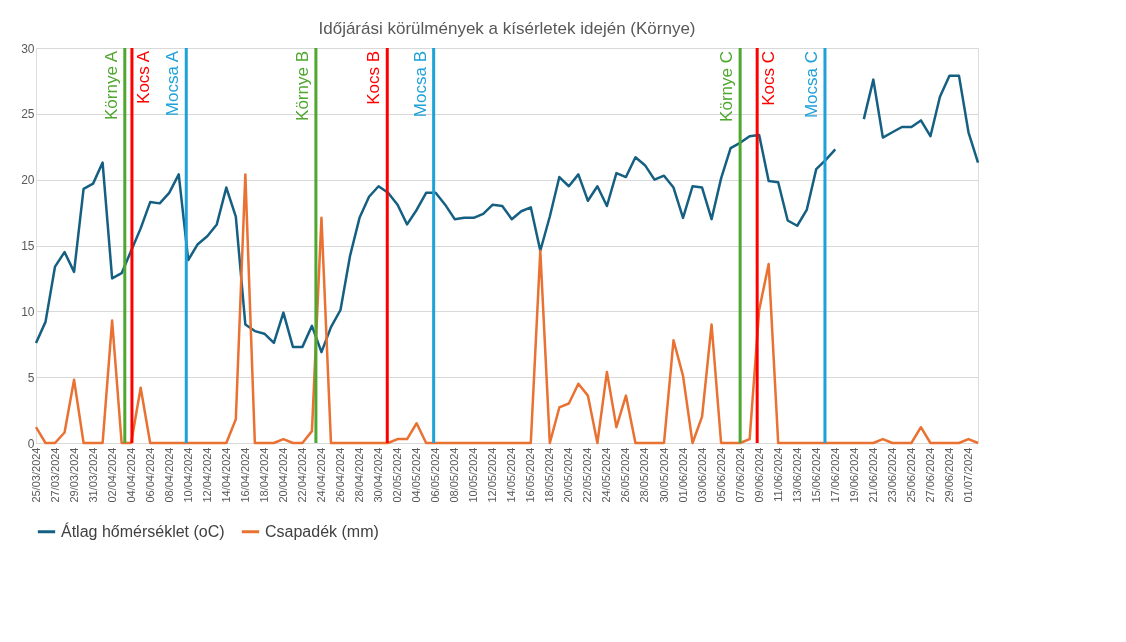 This screenshot has width=1126, height=642. I want to click on x-tick-label: 31/03/2024, so click(92, 475).